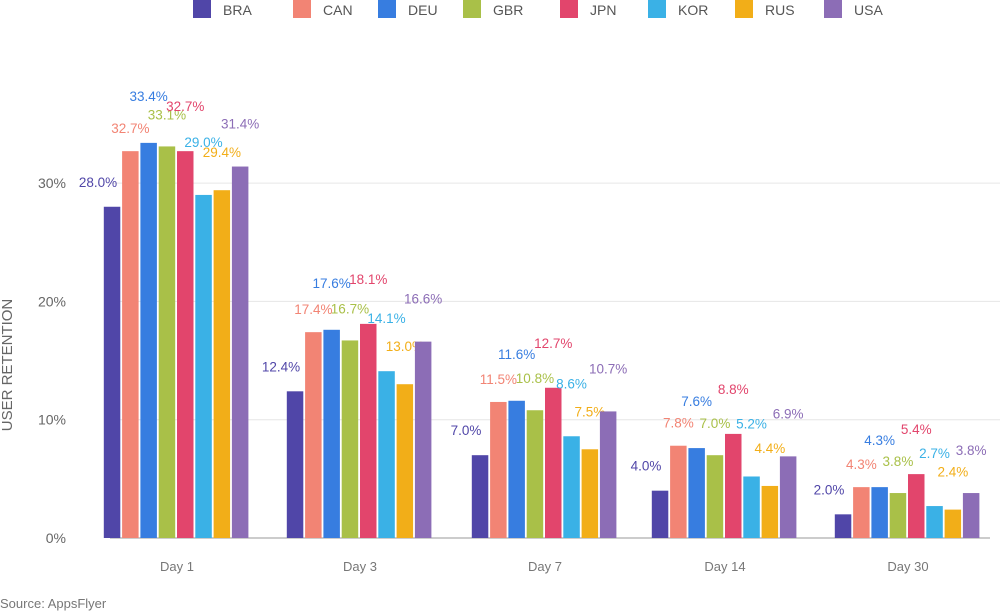  I want to click on data-label: 7.6%, so click(696, 401).